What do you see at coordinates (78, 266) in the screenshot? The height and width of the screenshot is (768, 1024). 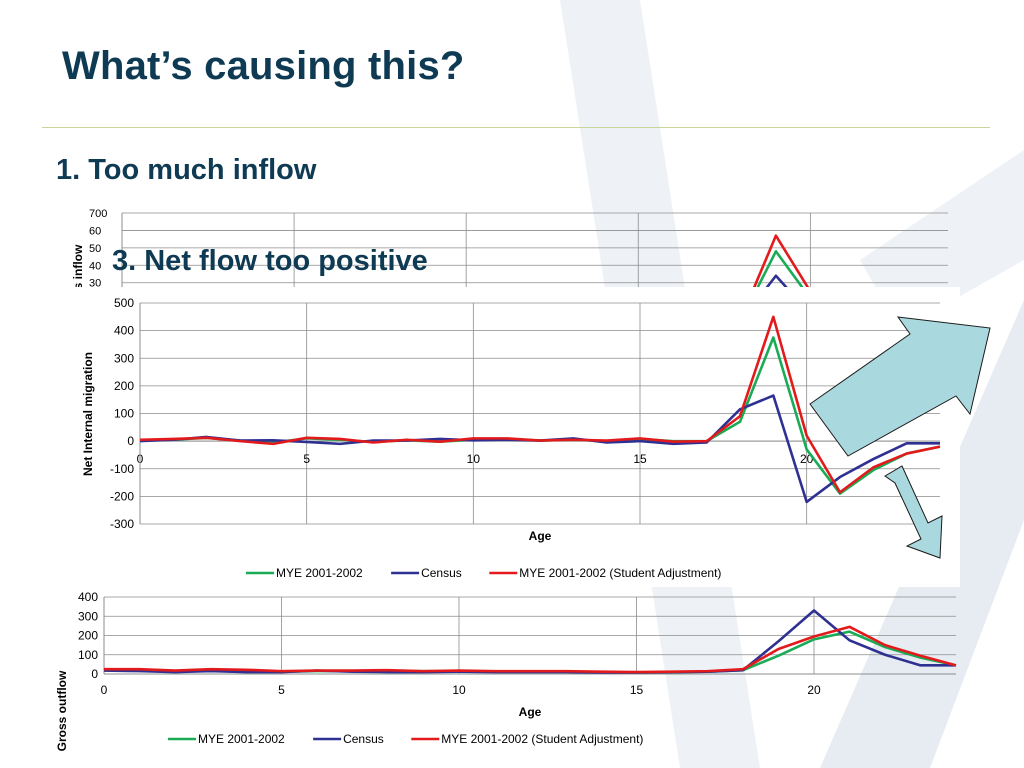 I see `y-axis-label: s inflow` at bounding box center [78, 266].